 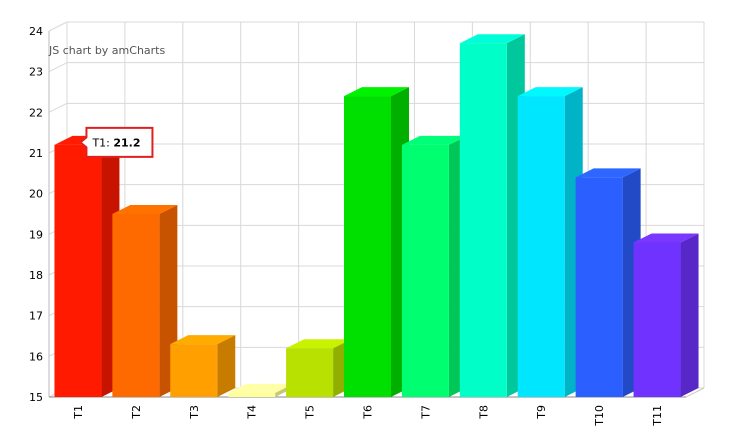 I want to click on bar-t8, so click(x=492, y=215).